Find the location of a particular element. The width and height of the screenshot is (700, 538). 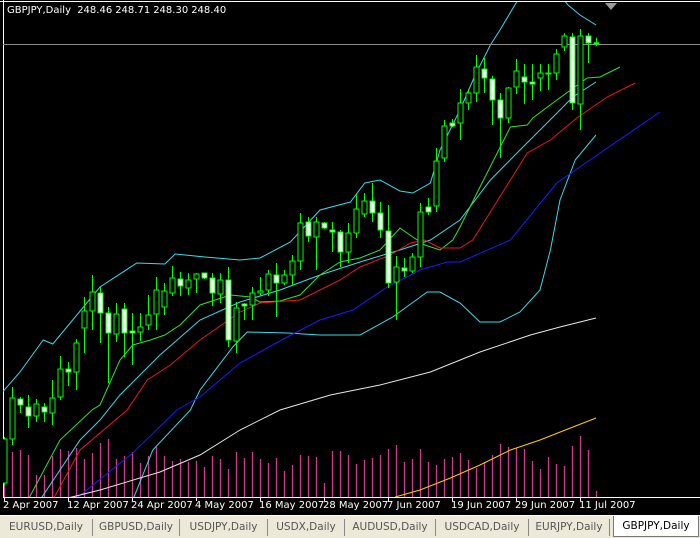

tab-eurusd-daily: EURUSD,Daily is located at coordinates (46, 527).